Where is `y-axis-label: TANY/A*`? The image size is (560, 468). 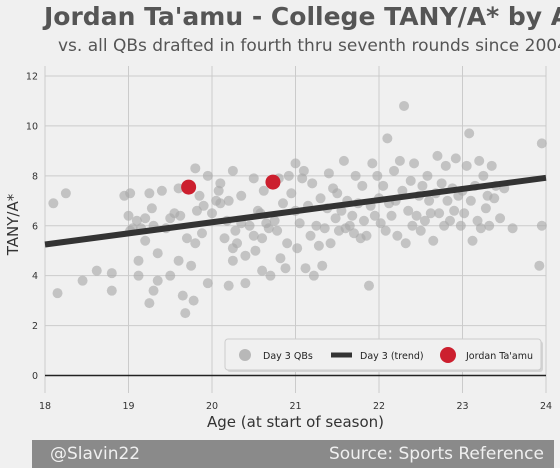 y-axis-label: TANY/A* is located at coordinates (13, 224).